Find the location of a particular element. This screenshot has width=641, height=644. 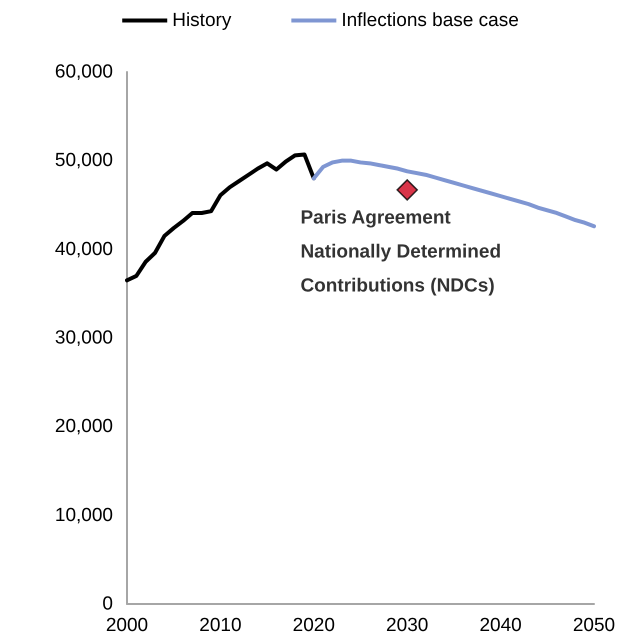

y-tick-label: 10,000 is located at coordinates (83, 515).